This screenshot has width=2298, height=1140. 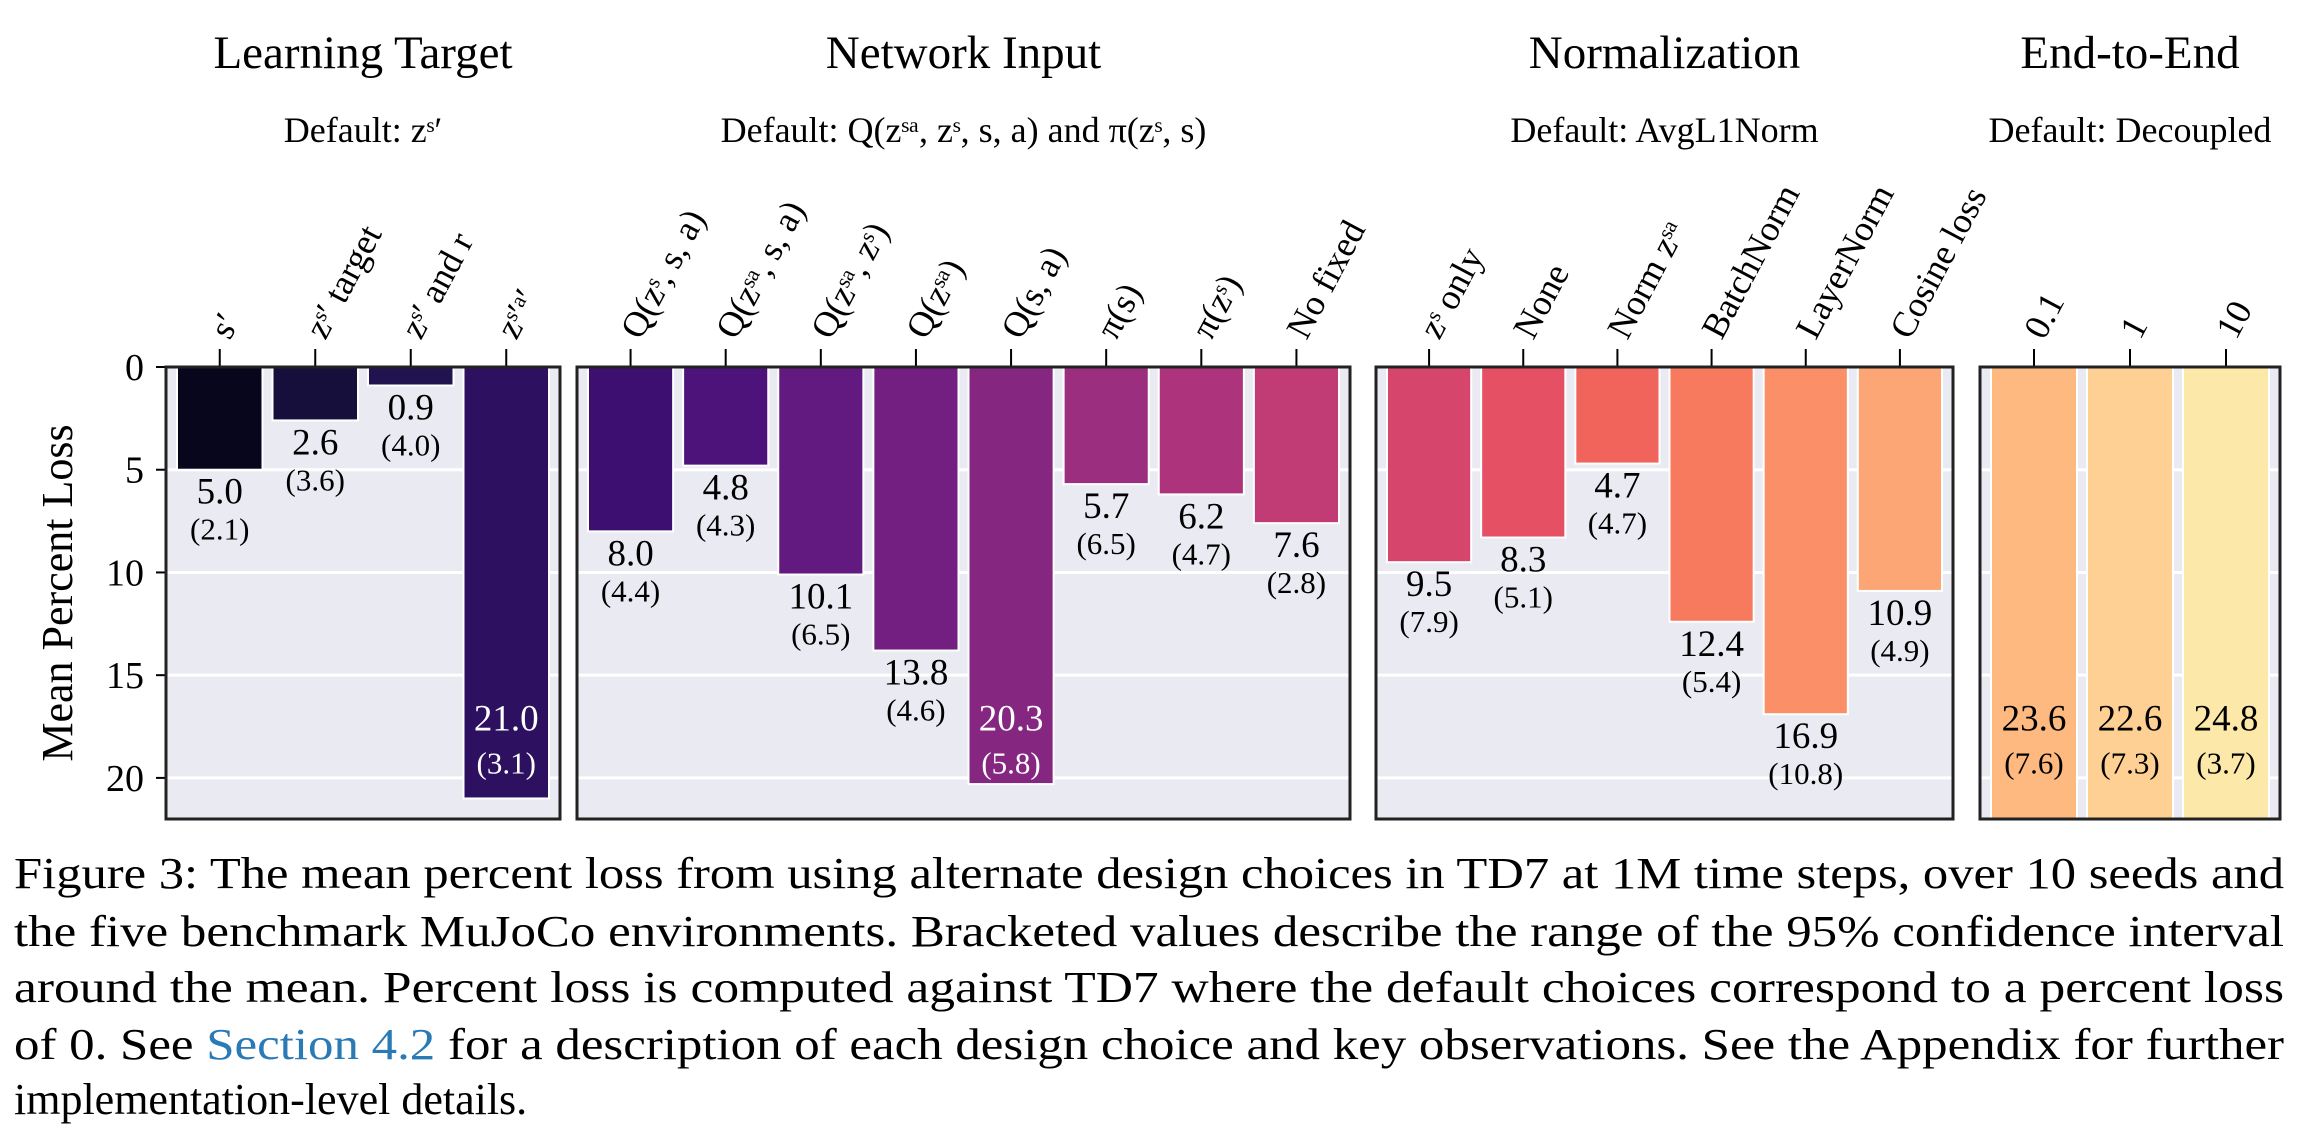 I want to click on error-label: (7.9), so click(x=1428, y=621).